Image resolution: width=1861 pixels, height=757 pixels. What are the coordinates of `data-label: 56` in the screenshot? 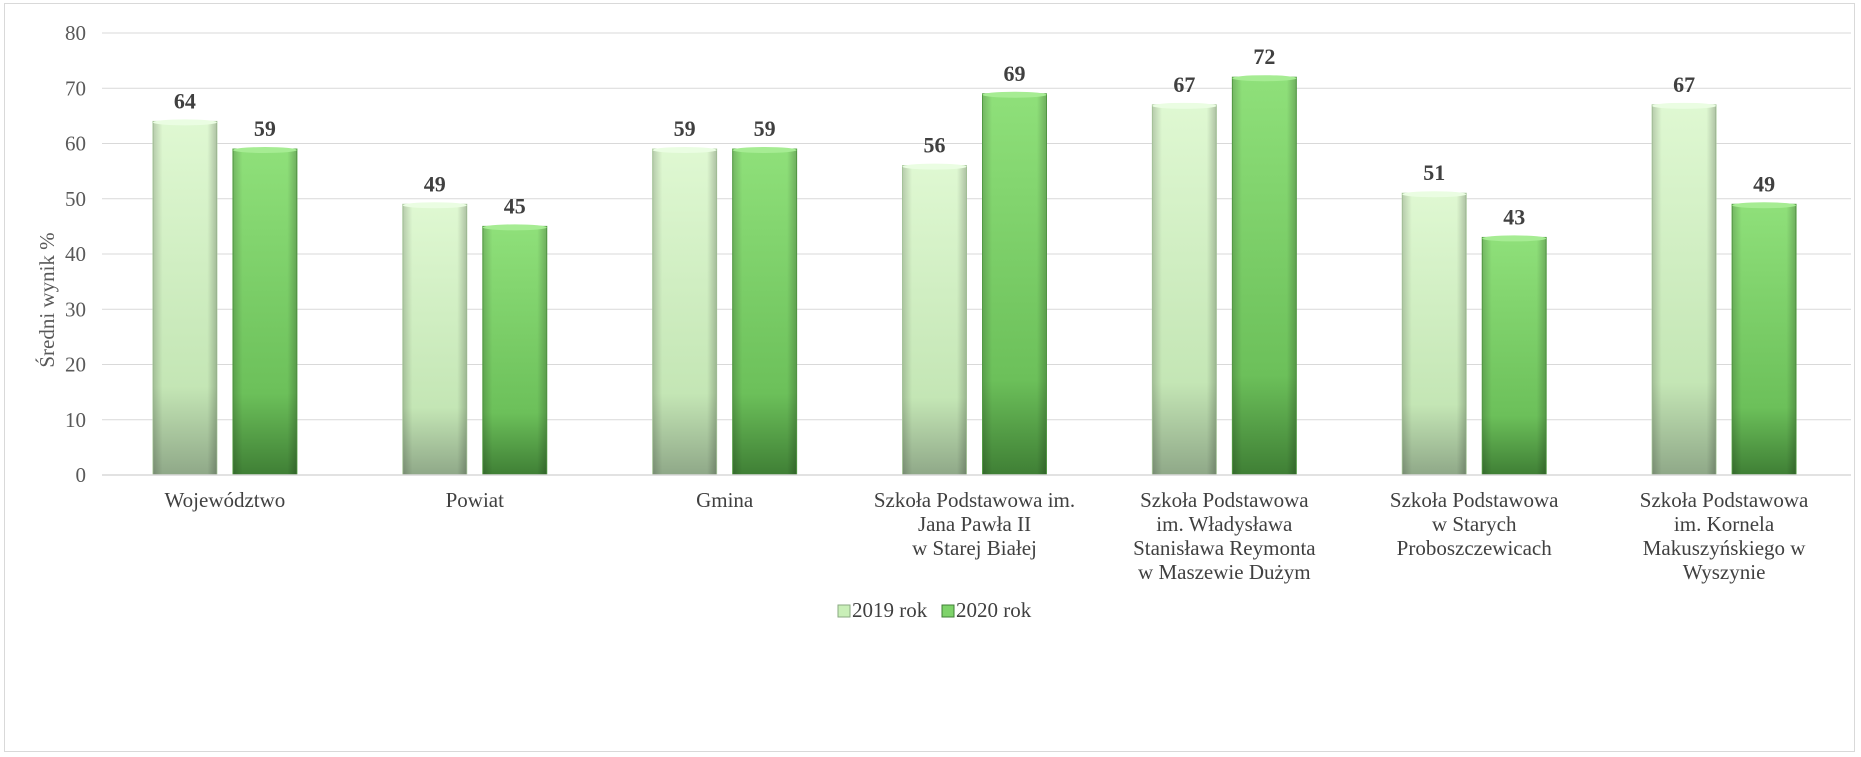 It's located at (935, 145).